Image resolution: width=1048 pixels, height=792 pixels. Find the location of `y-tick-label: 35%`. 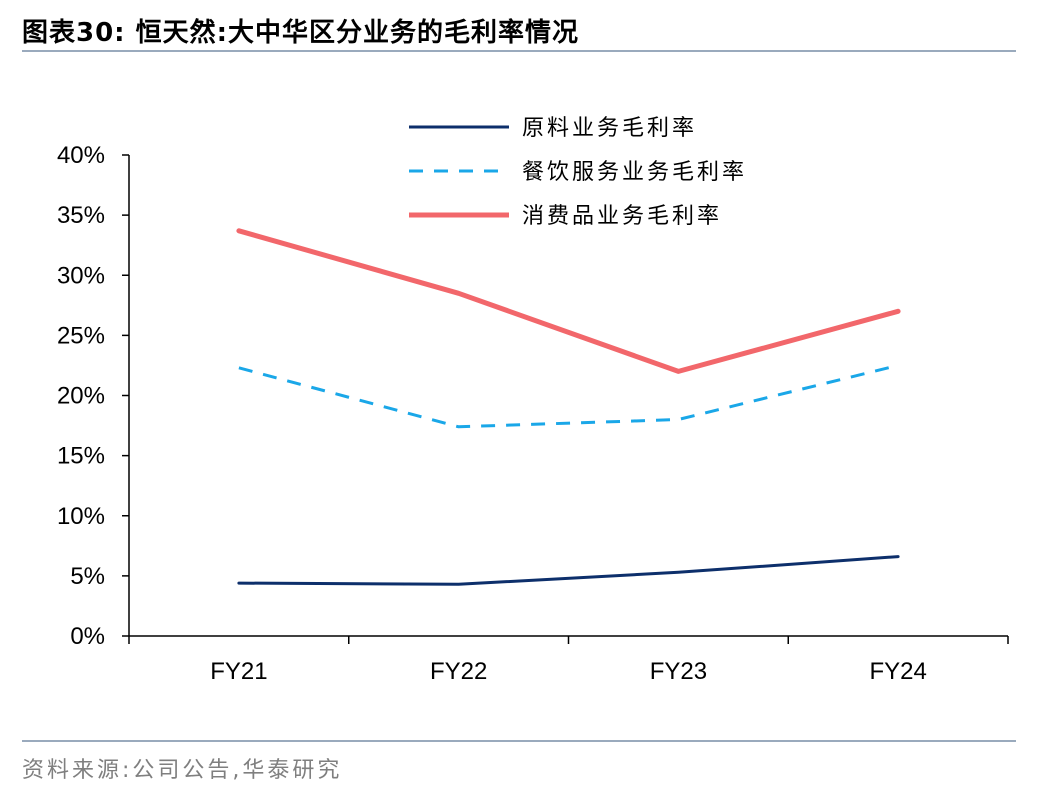

y-tick-label: 35% is located at coordinates (81, 215).